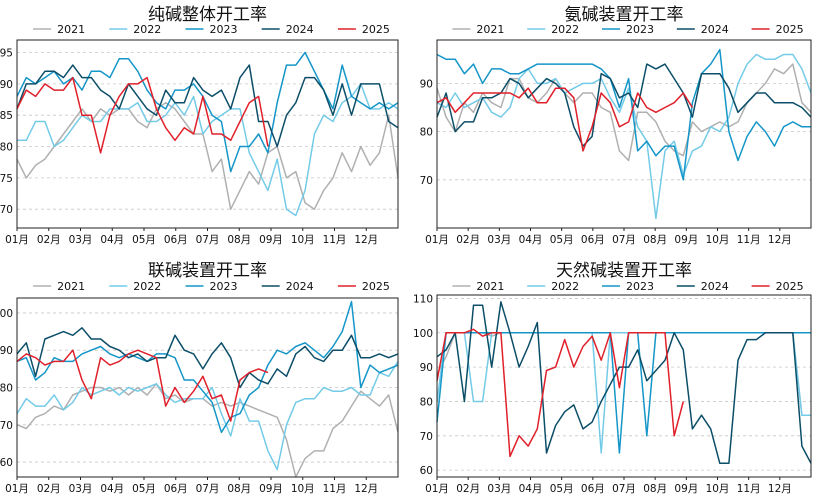 The image size is (816, 497). I want to click on chart-title: 联碱装置开工率, so click(207, 271).